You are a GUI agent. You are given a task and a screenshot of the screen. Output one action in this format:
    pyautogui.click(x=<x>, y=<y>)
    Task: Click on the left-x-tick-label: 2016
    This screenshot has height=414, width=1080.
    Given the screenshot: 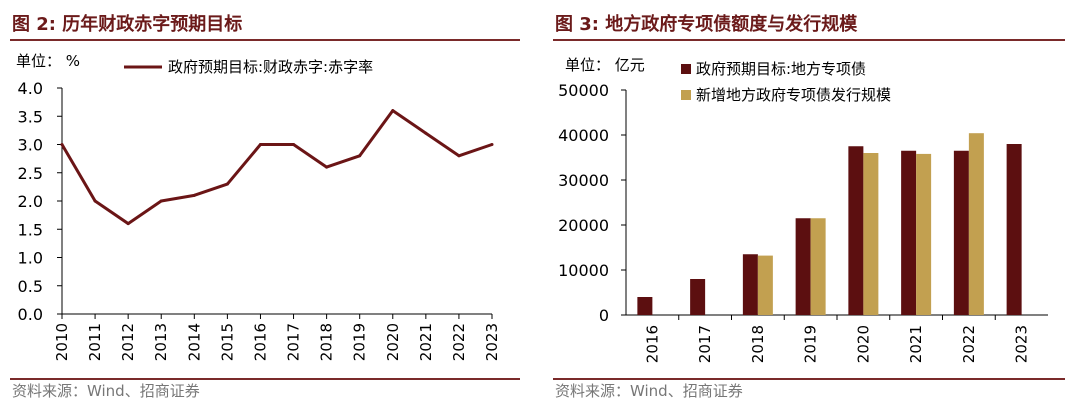 What is the action you would take?
    pyautogui.click(x=260, y=342)
    